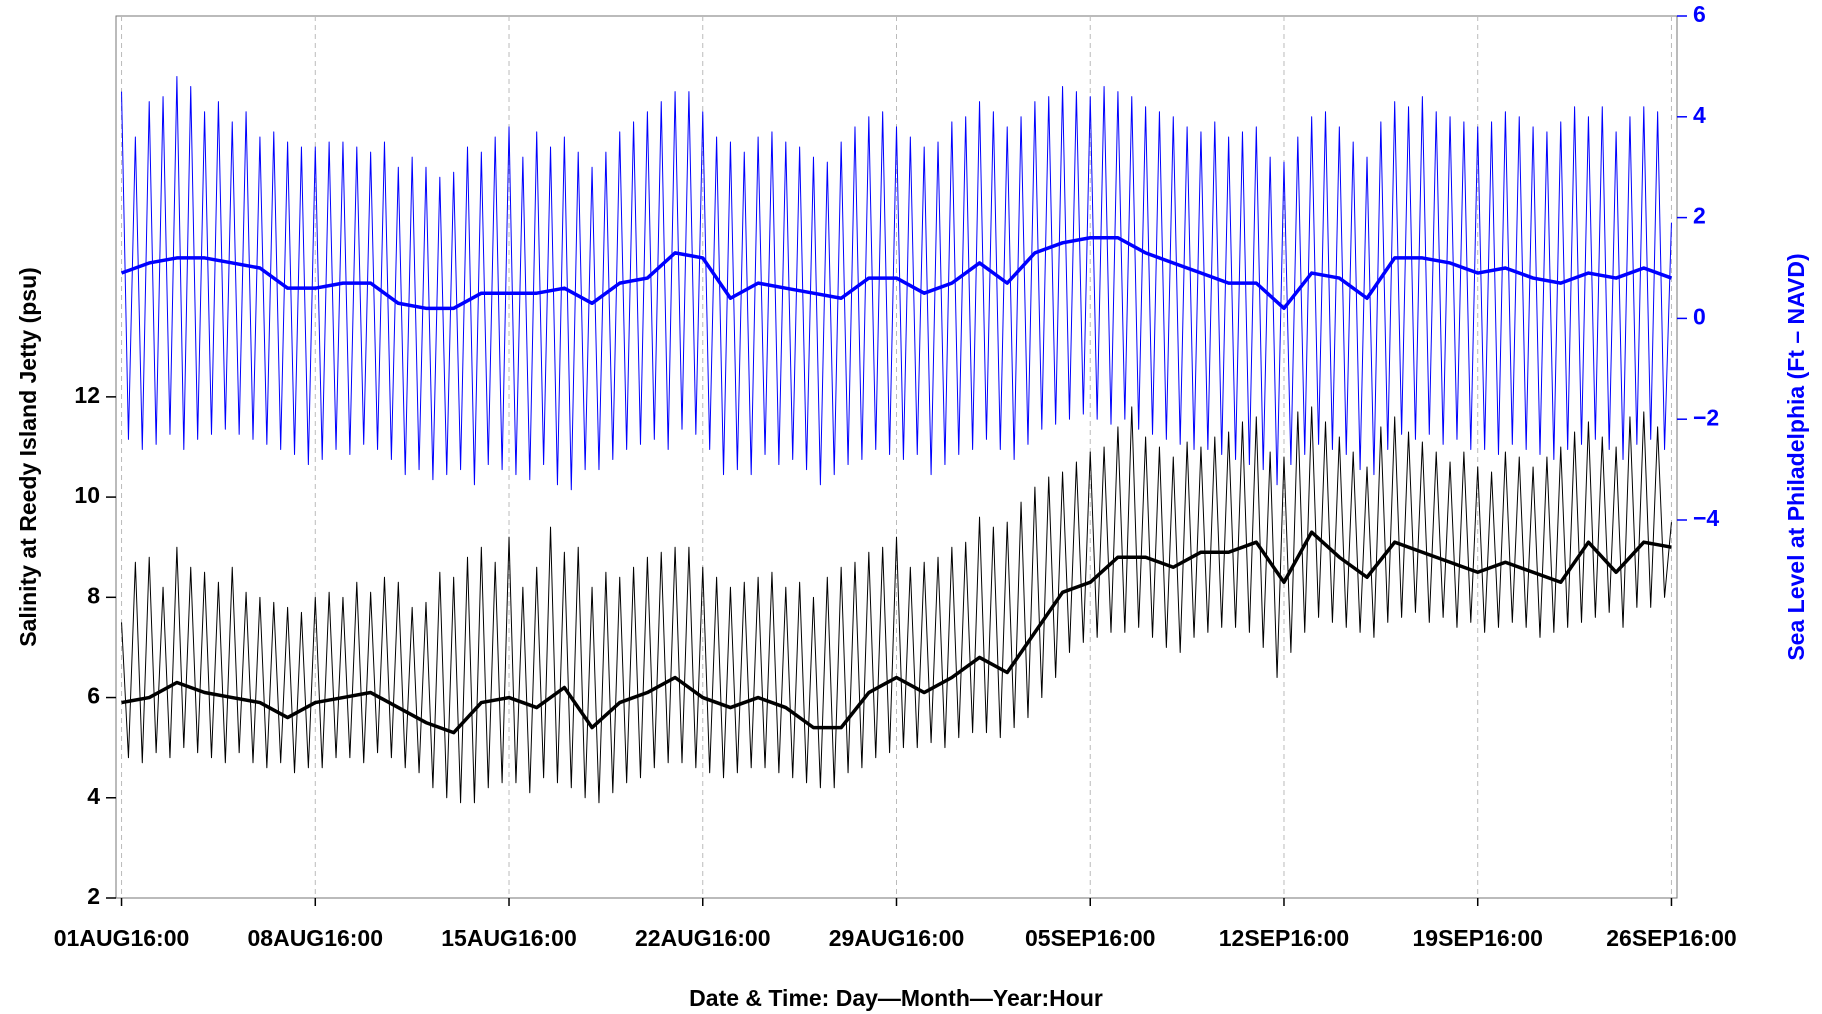  What do you see at coordinates (1699, 316) in the screenshot?
I see `y2-tick-label: 0` at bounding box center [1699, 316].